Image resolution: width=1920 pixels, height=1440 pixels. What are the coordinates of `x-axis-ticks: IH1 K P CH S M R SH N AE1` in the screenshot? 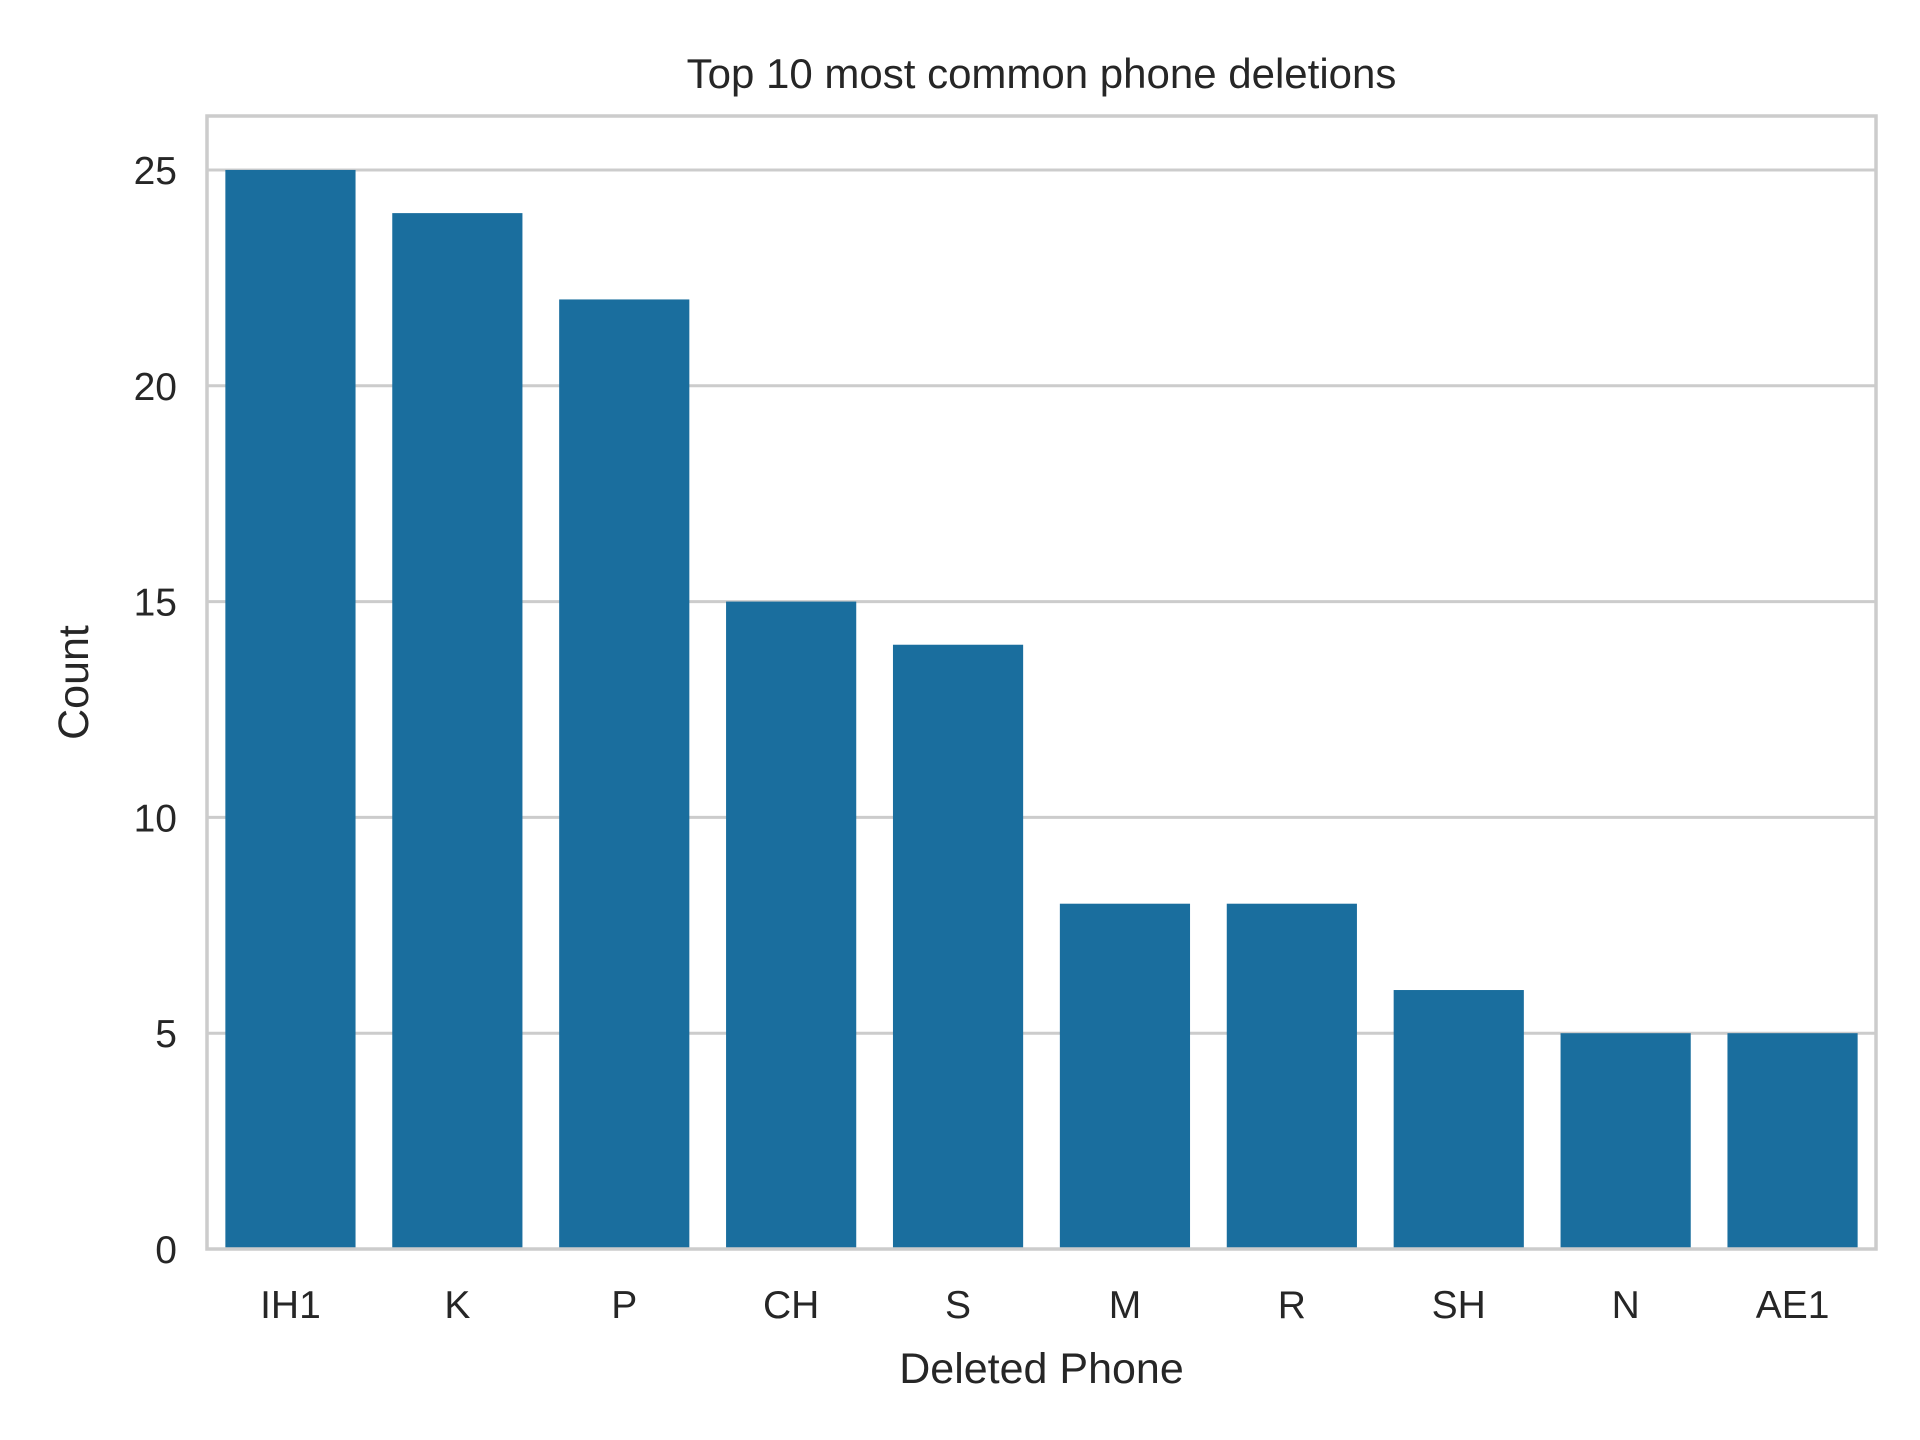 It's located at (1044, 1305).